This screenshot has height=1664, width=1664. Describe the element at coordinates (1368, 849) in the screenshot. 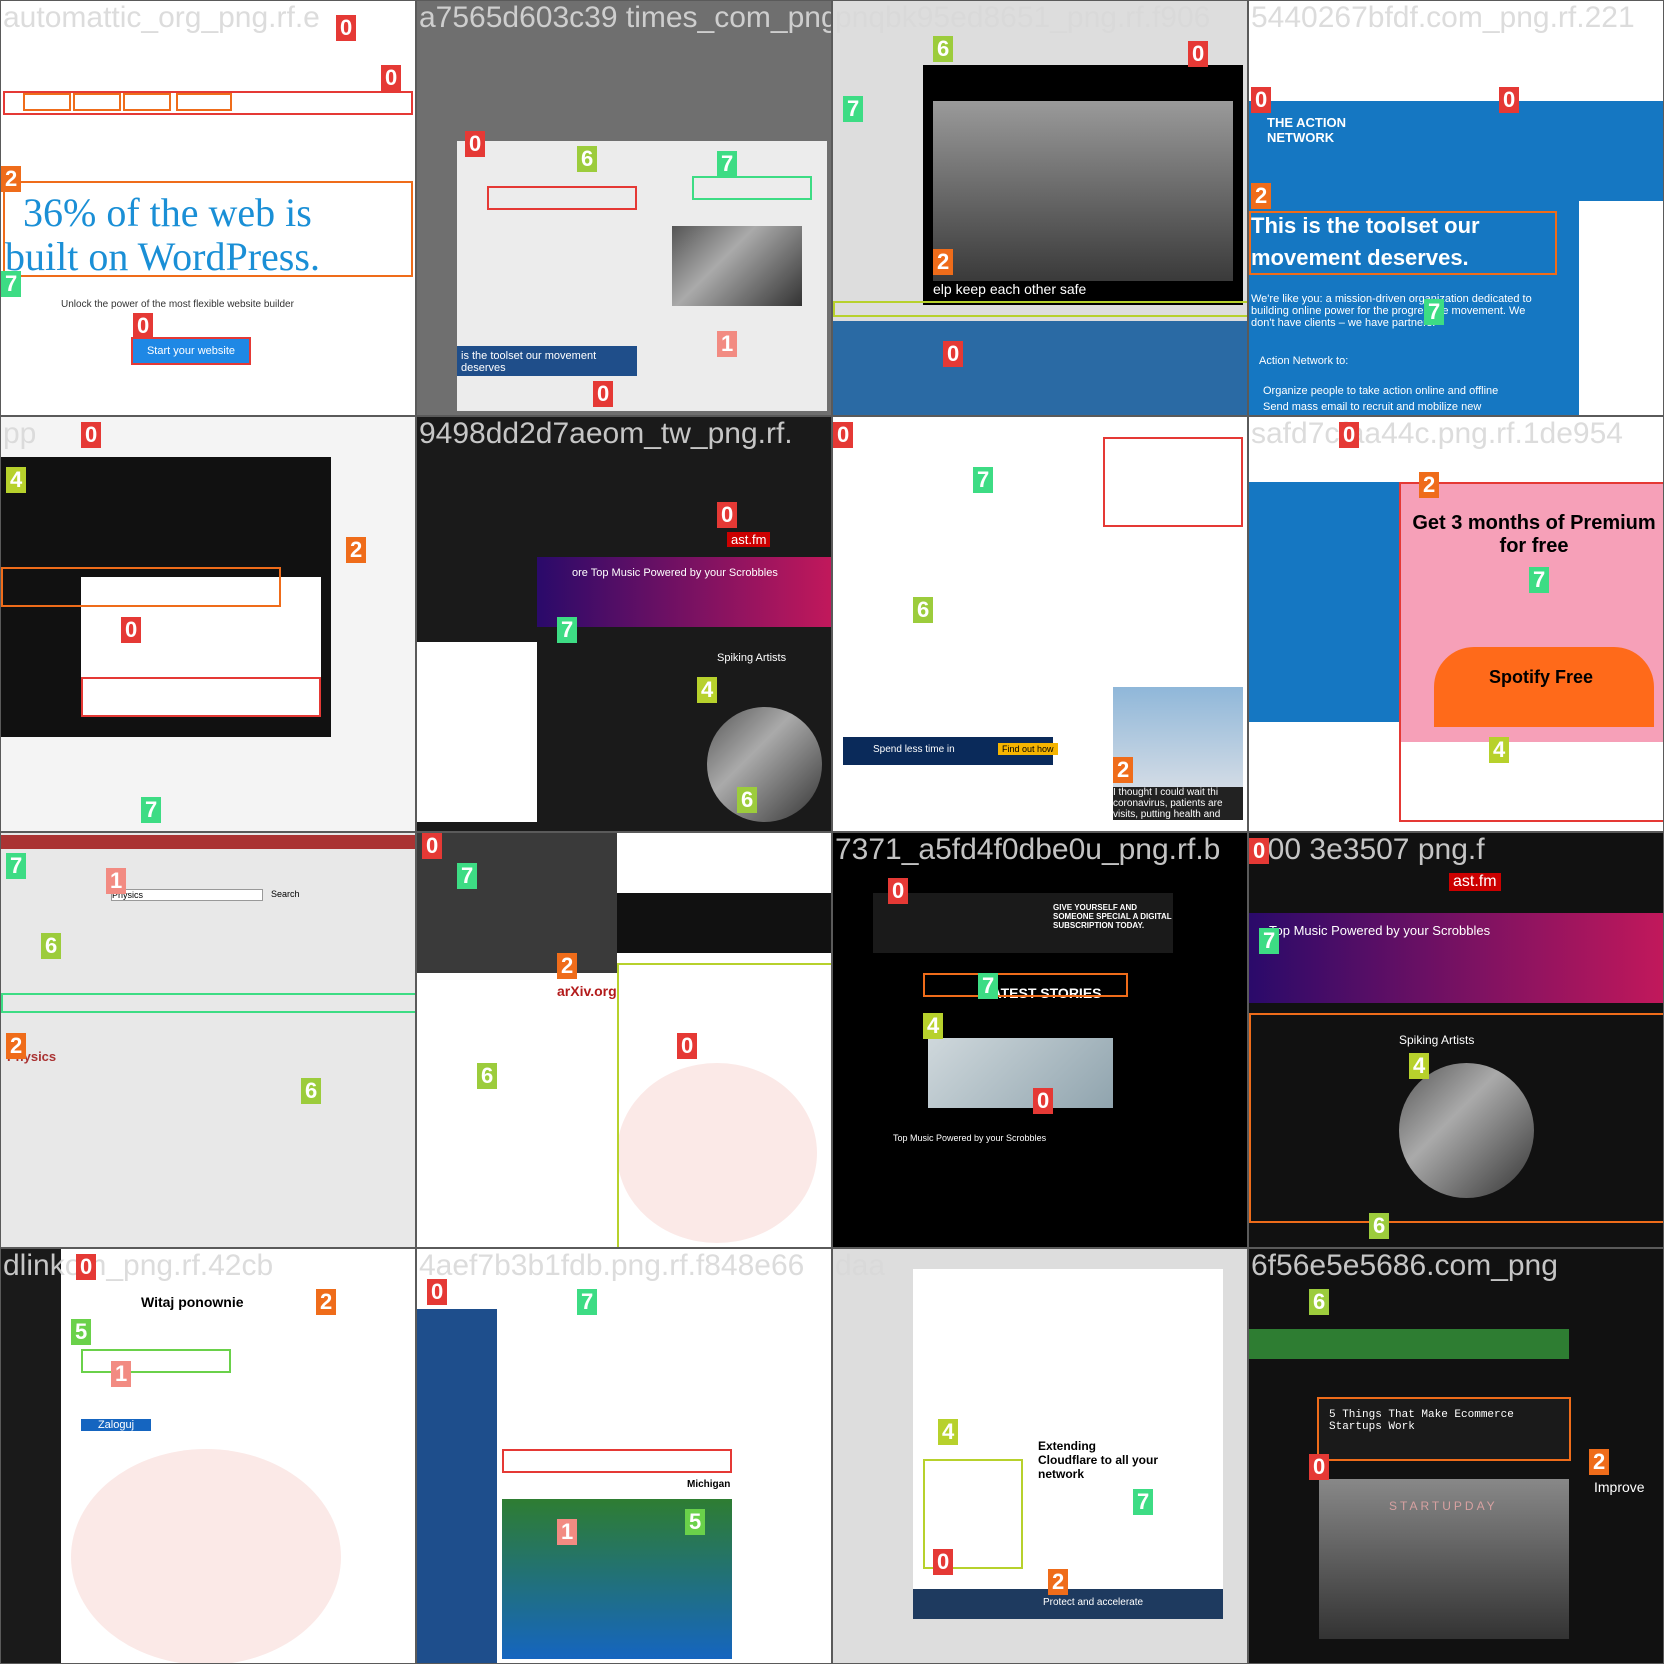

I see `tile-caption: 000 3e3507 png.f` at that location.